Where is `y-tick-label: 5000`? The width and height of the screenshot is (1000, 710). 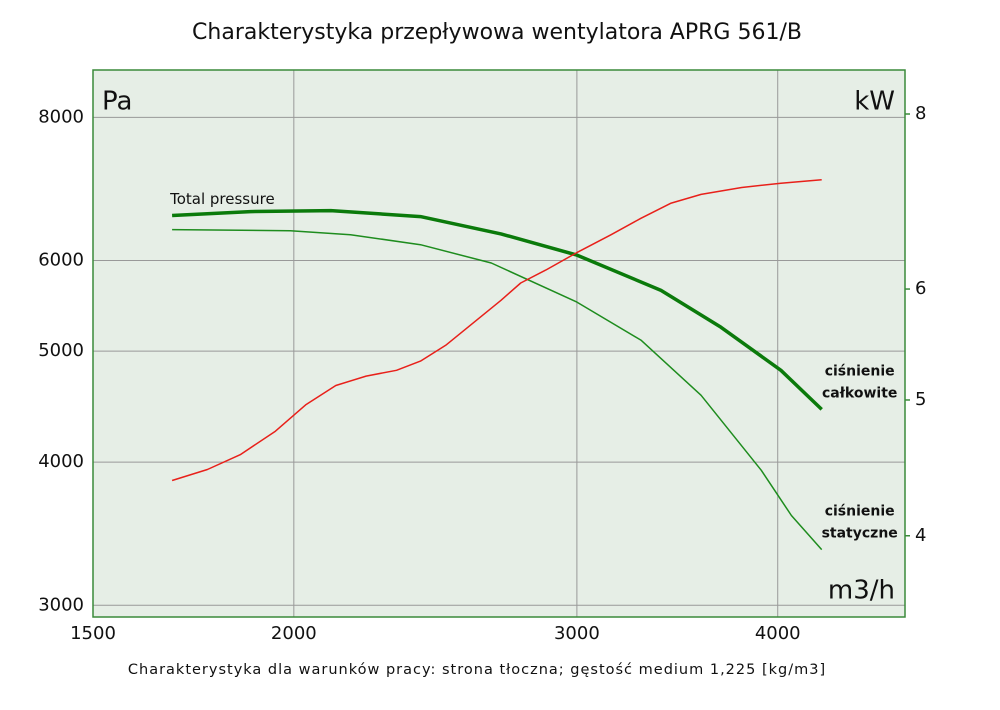
y-tick-label: 5000 is located at coordinates (61, 350).